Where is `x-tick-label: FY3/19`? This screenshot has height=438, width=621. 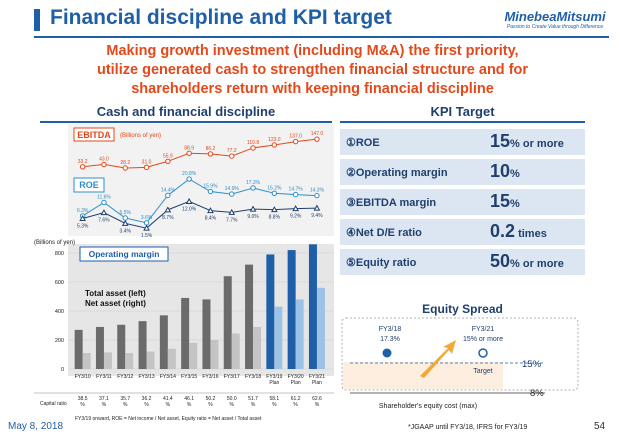 x-tick-label: FY3/19 is located at coordinates (274, 377).